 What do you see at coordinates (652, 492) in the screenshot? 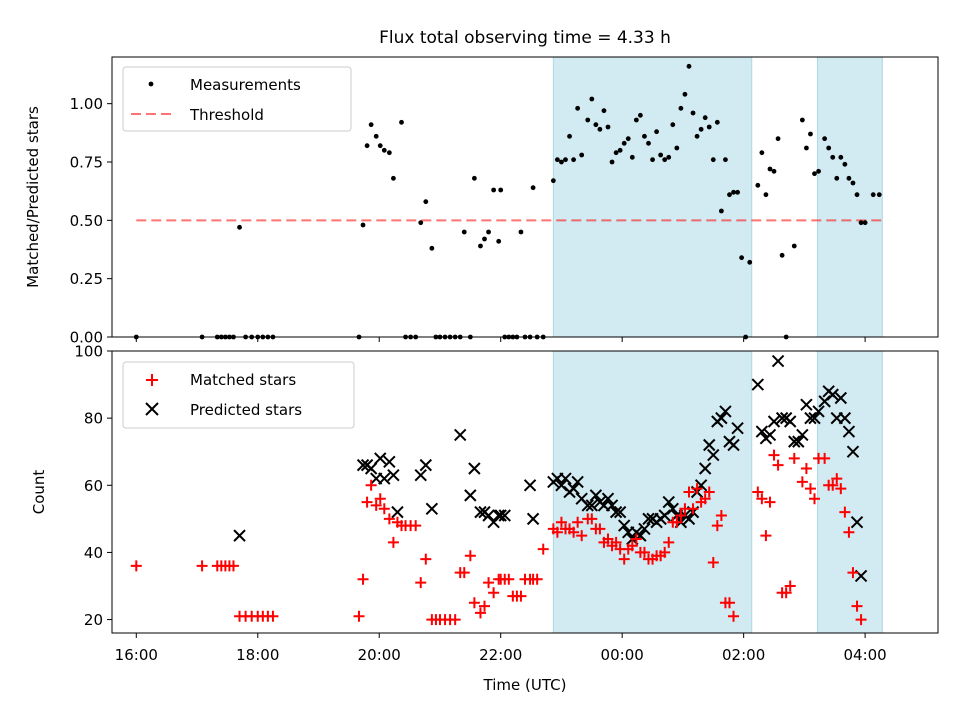
I see `bottom-shaded-interval` at bounding box center [652, 492].